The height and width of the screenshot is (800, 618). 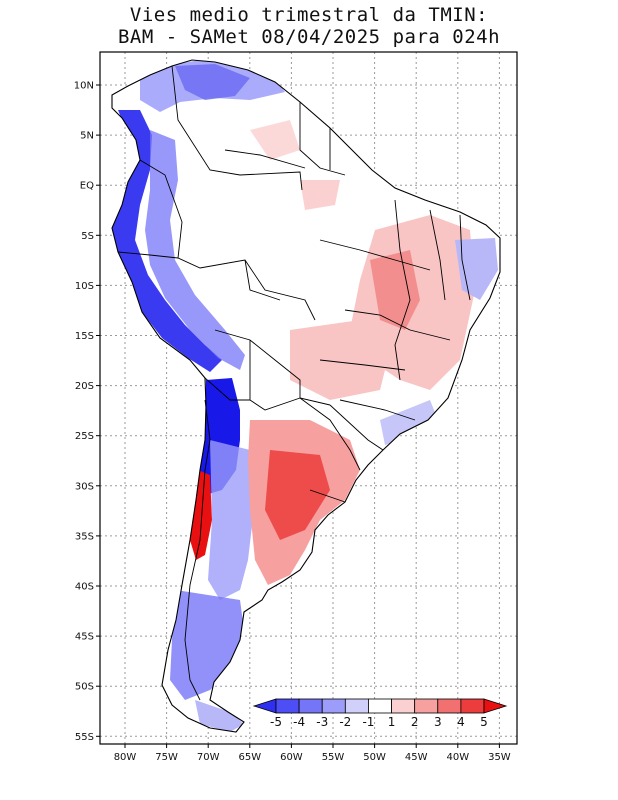 What do you see at coordinates (484, 722) in the screenshot?
I see `colorbar-label: 5` at bounding box center [484, 722].